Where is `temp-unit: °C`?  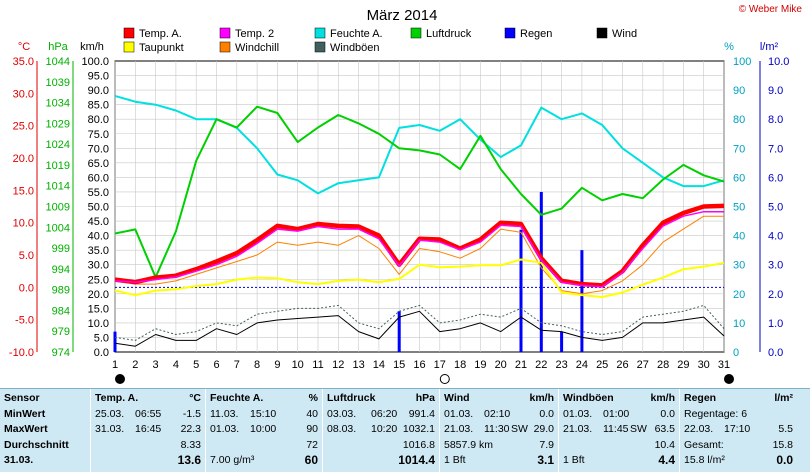
temp-unit: °C is located at coordinates (195, 398).